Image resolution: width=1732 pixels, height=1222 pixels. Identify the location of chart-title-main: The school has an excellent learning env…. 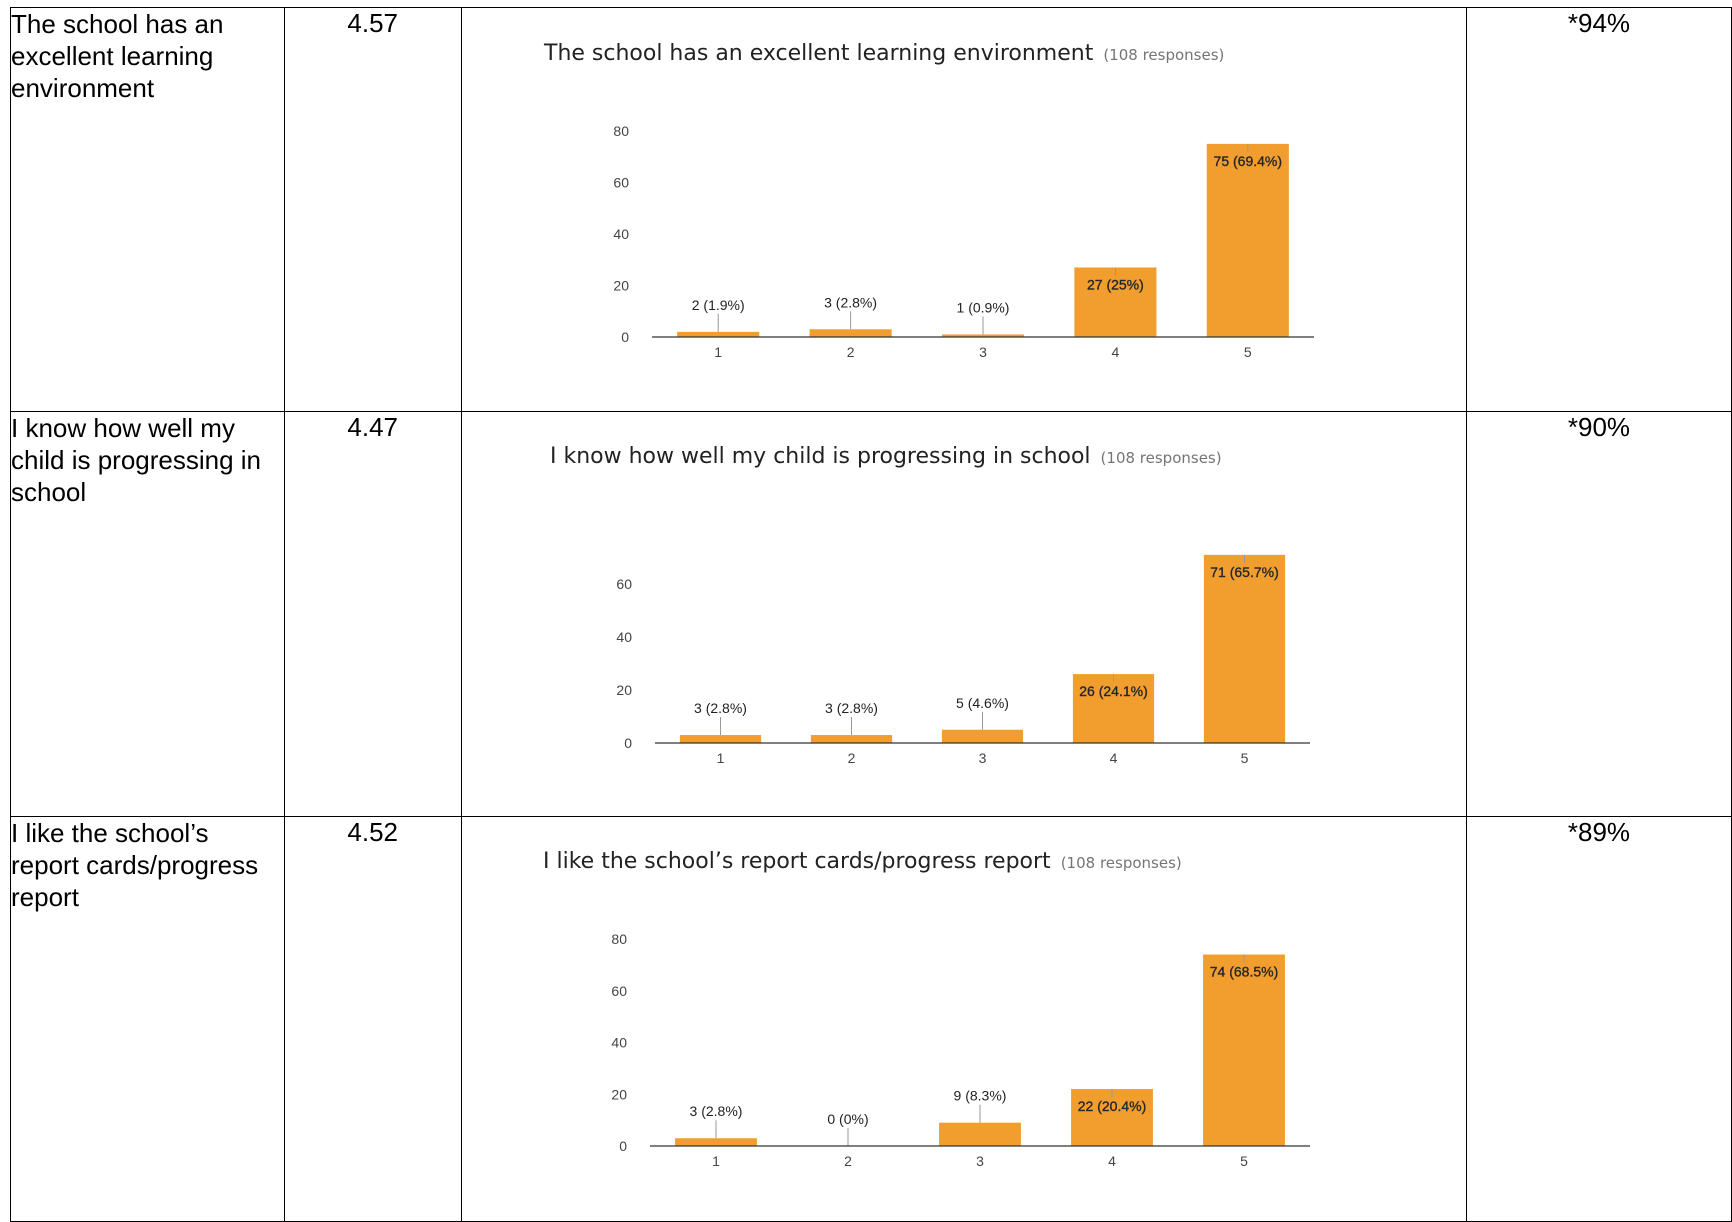
(818, 53).